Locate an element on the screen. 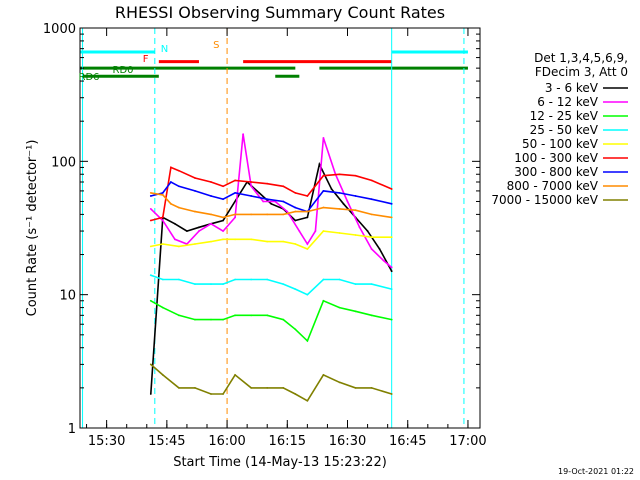 The width and height of the screenshot is (640, 480). x-tick-label-2: 16:00 is located at coordinates (226, 441).